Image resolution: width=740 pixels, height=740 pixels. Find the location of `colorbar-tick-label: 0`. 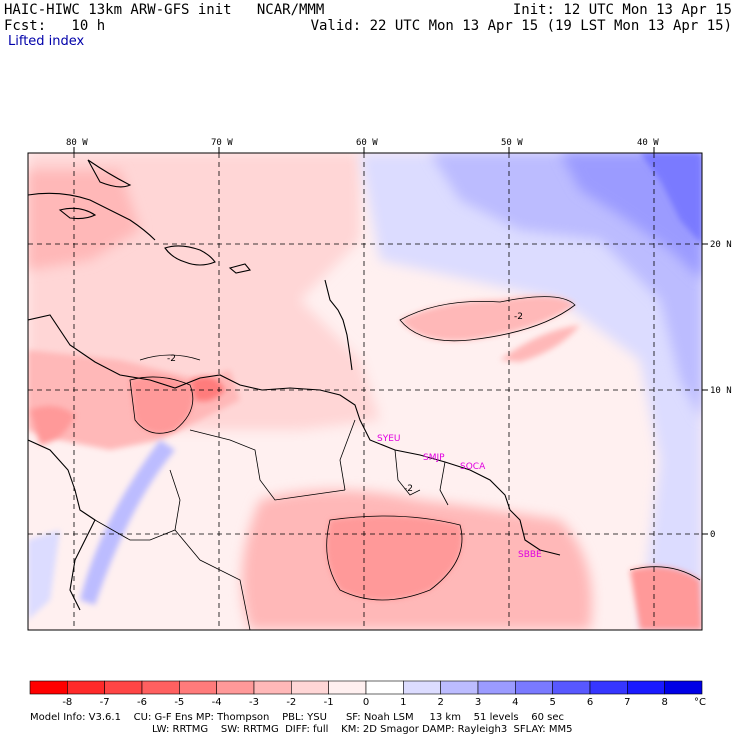

colorbar-tick-label: 0 is located at coordinates (366, 702).